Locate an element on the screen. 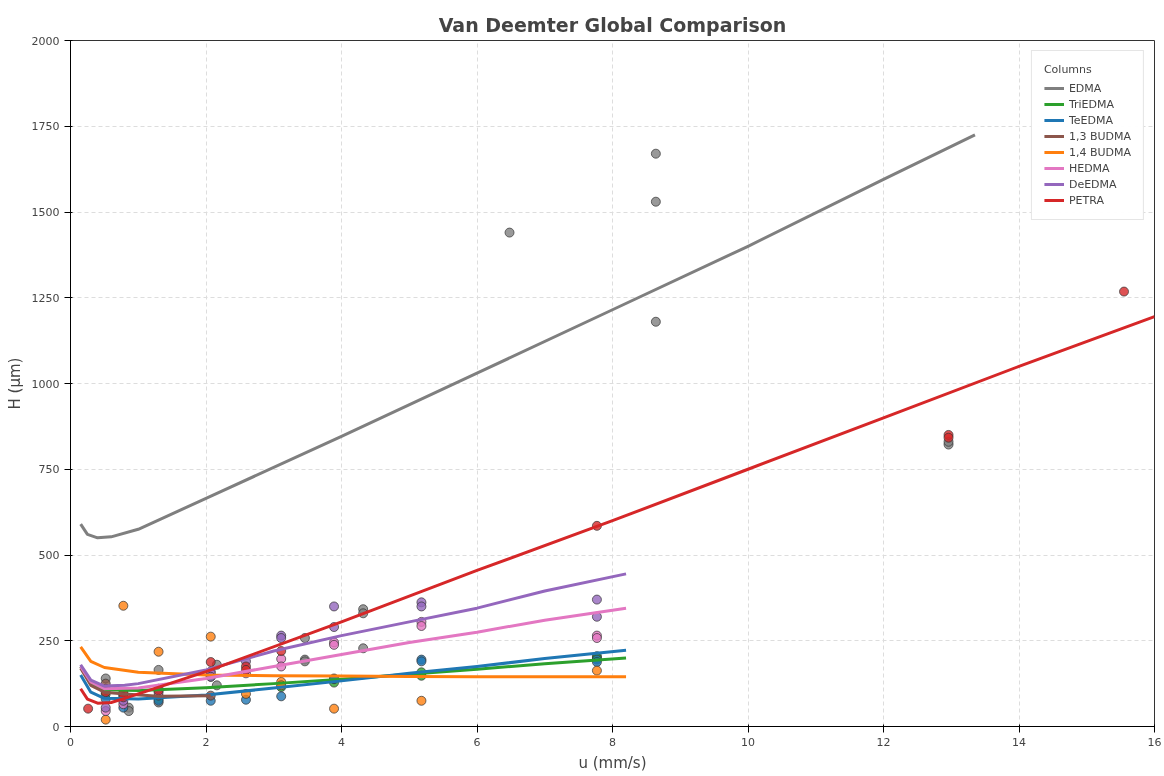  x-tick-label: 2 is located at coordinates (206, 742).